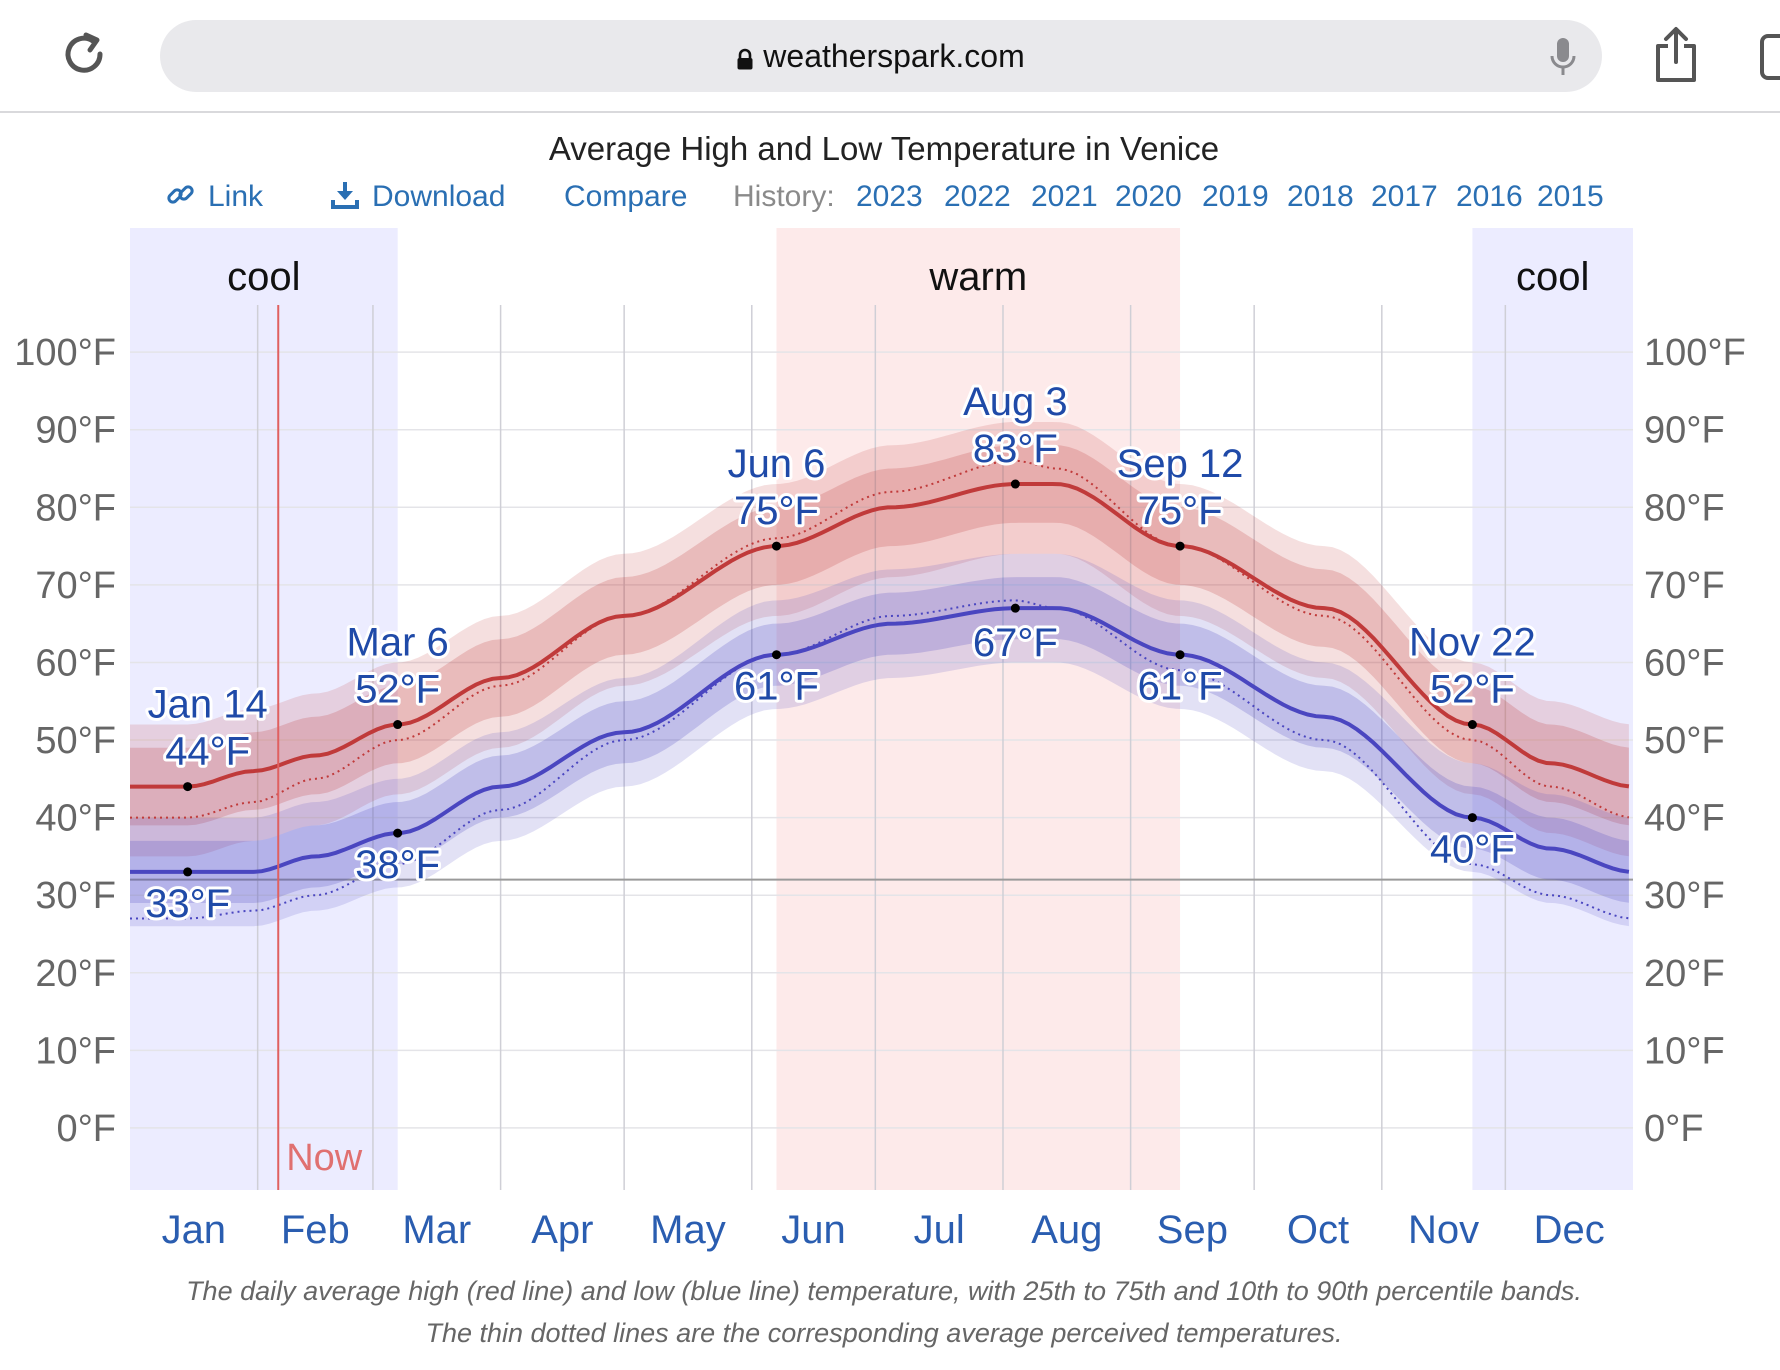 The width and height of the screenshot is (1780, 1370). Describe the element at coordinates (65, 353) in the screenshot. I see `y-tick-label-left: 100°F` at that location.